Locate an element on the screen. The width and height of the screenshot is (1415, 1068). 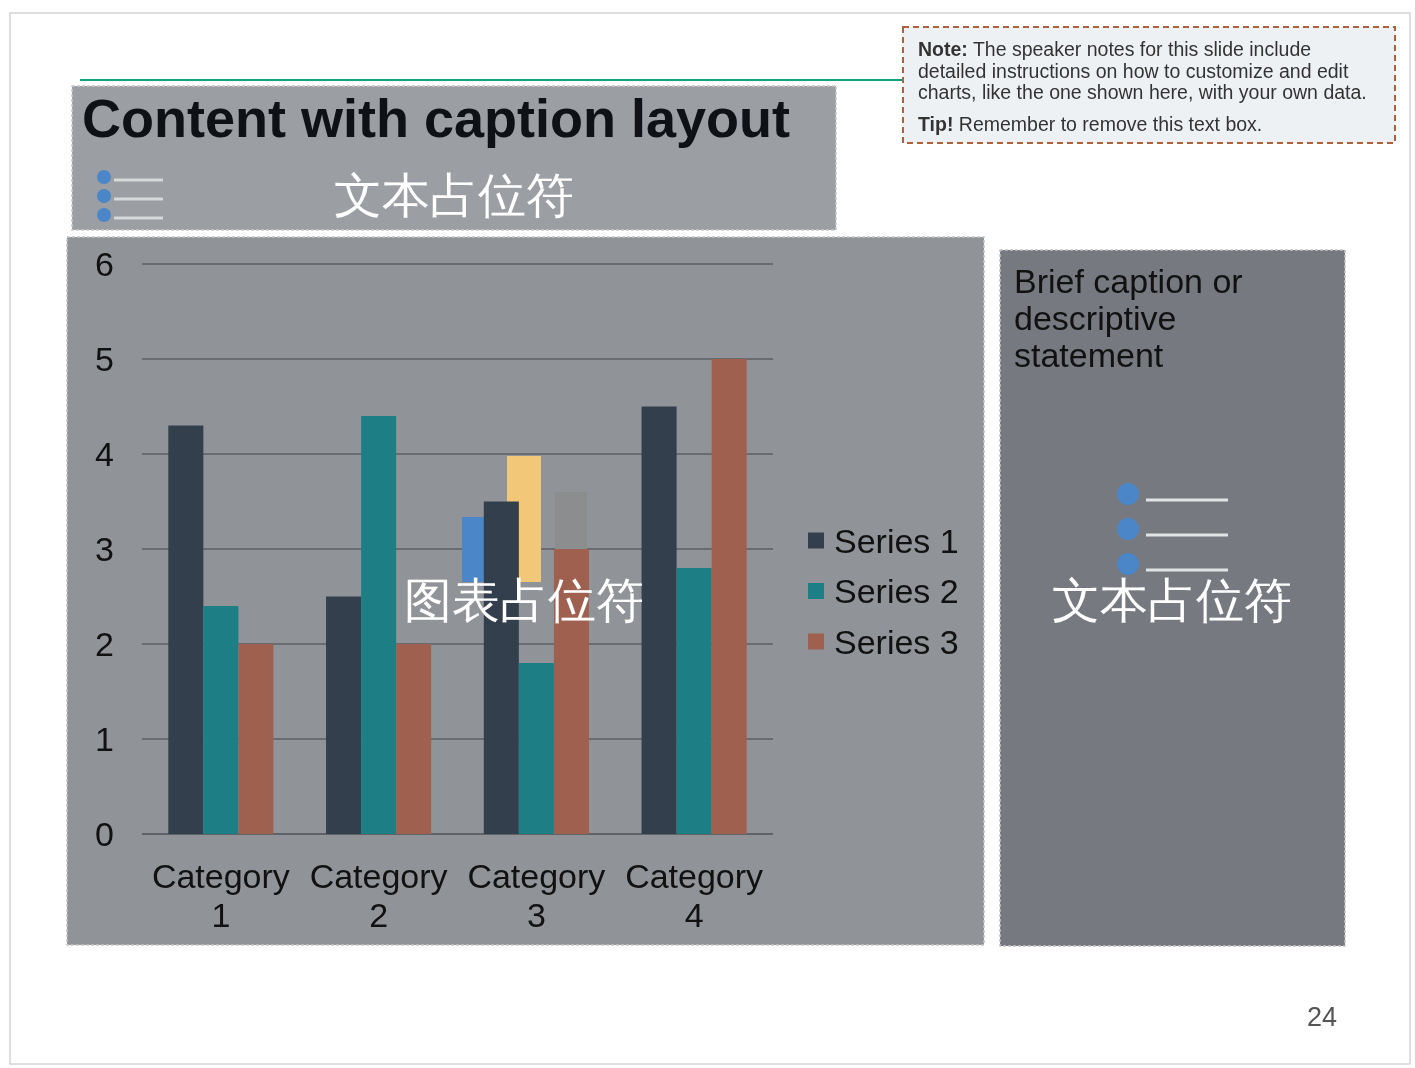
legend-label: Series 1 is located at coordinates (896, 540).